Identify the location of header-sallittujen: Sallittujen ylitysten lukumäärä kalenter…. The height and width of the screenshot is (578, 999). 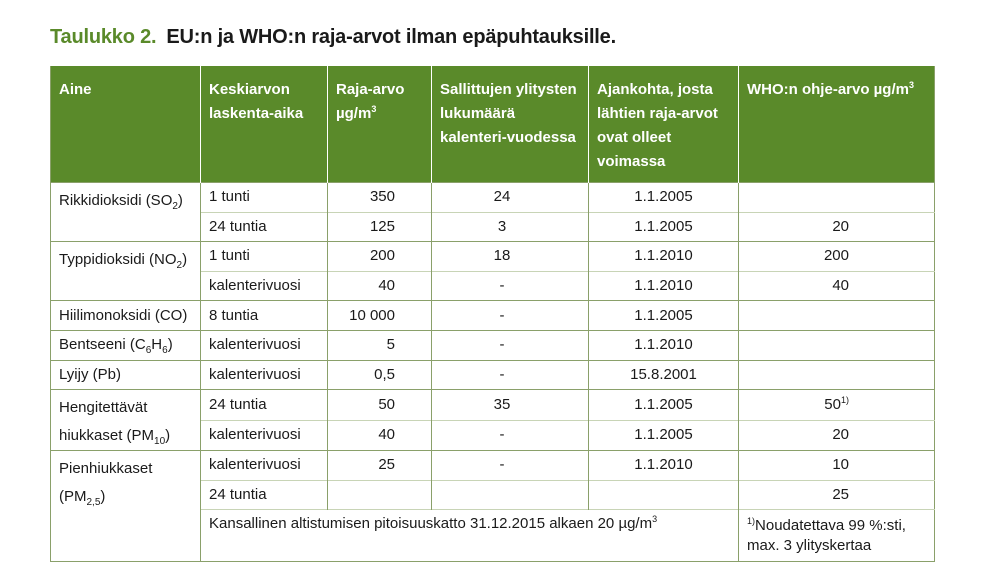
(510, 124).